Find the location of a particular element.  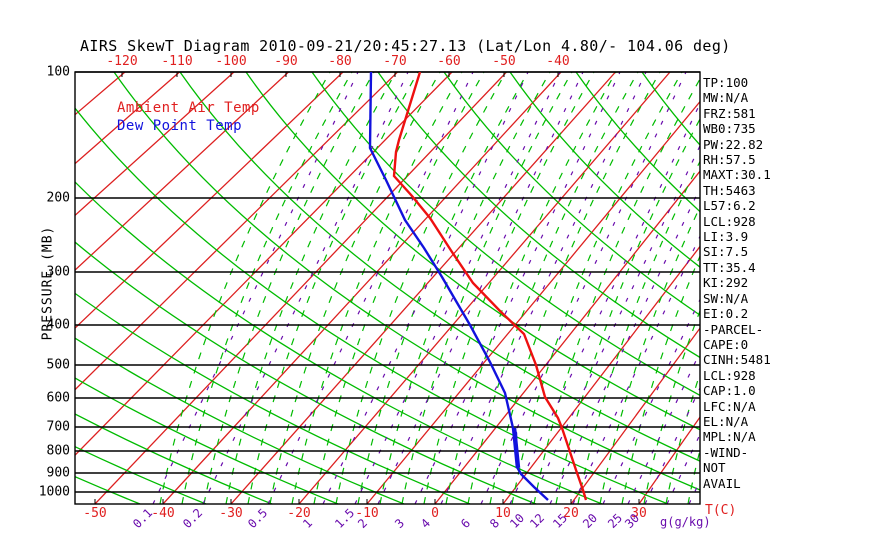

stat-line: AVAIL is located at coordinates (722, 483).